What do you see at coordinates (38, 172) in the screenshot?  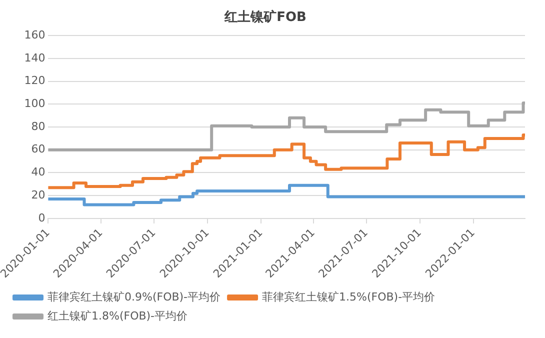 I see `y-tick-label: 40` at bounding box center [38, 172].